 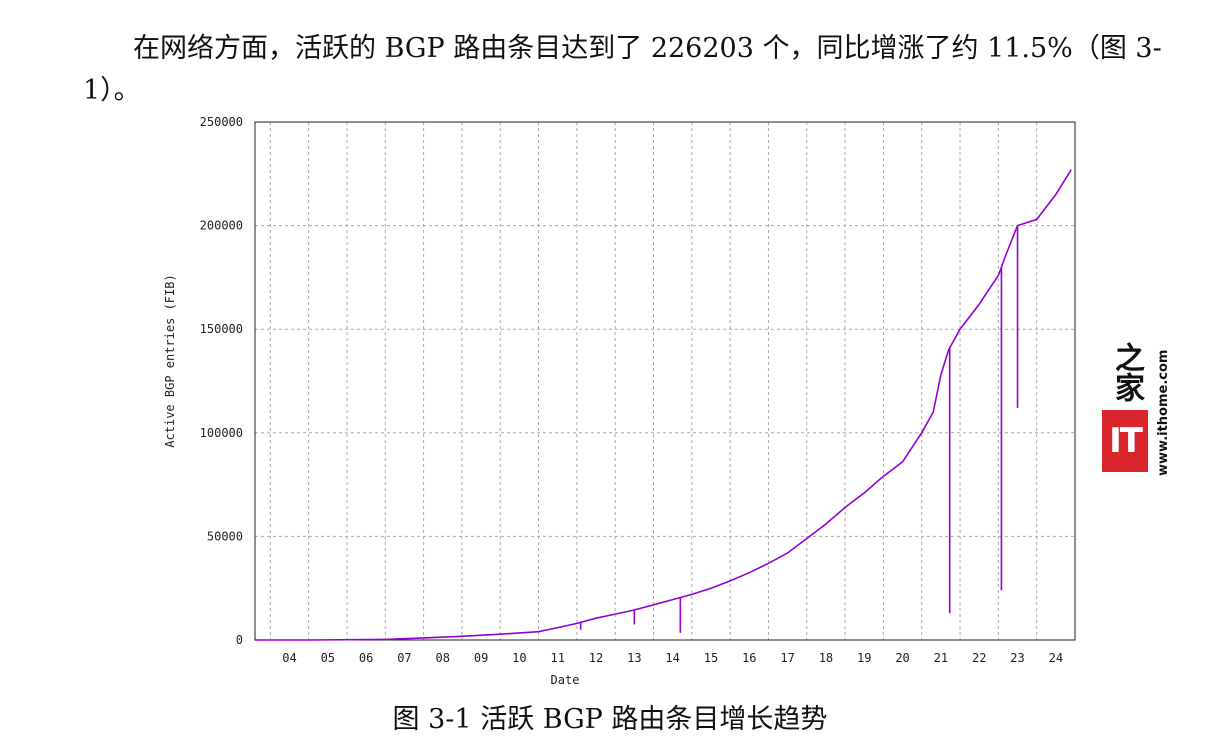 What do you see at coordinates (672, 658) in the screenshot?
I see `x-tick-label: 14` at bounding box center [672, 658].